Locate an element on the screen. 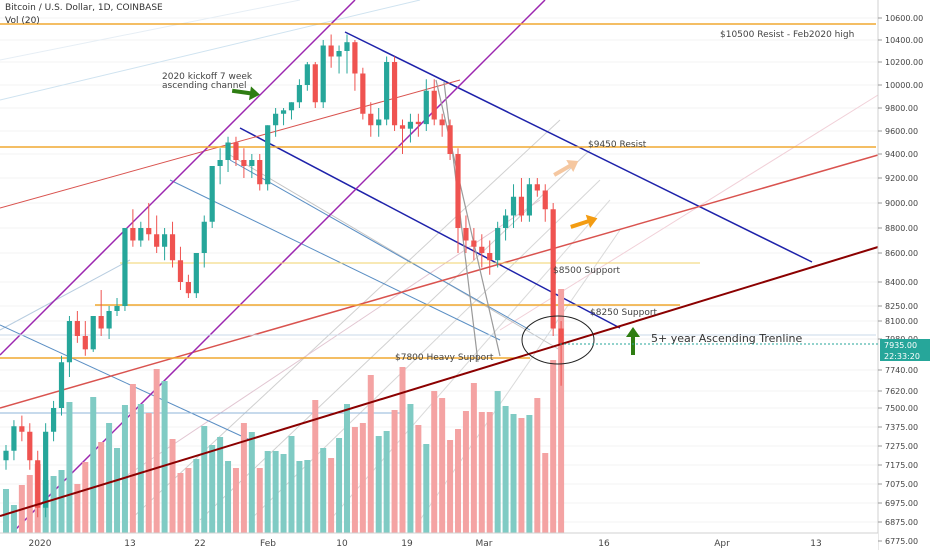 The height and width of the screenshot is (550, 932). price-tick-label: 8100.00 is located at coordinates (901, 321).